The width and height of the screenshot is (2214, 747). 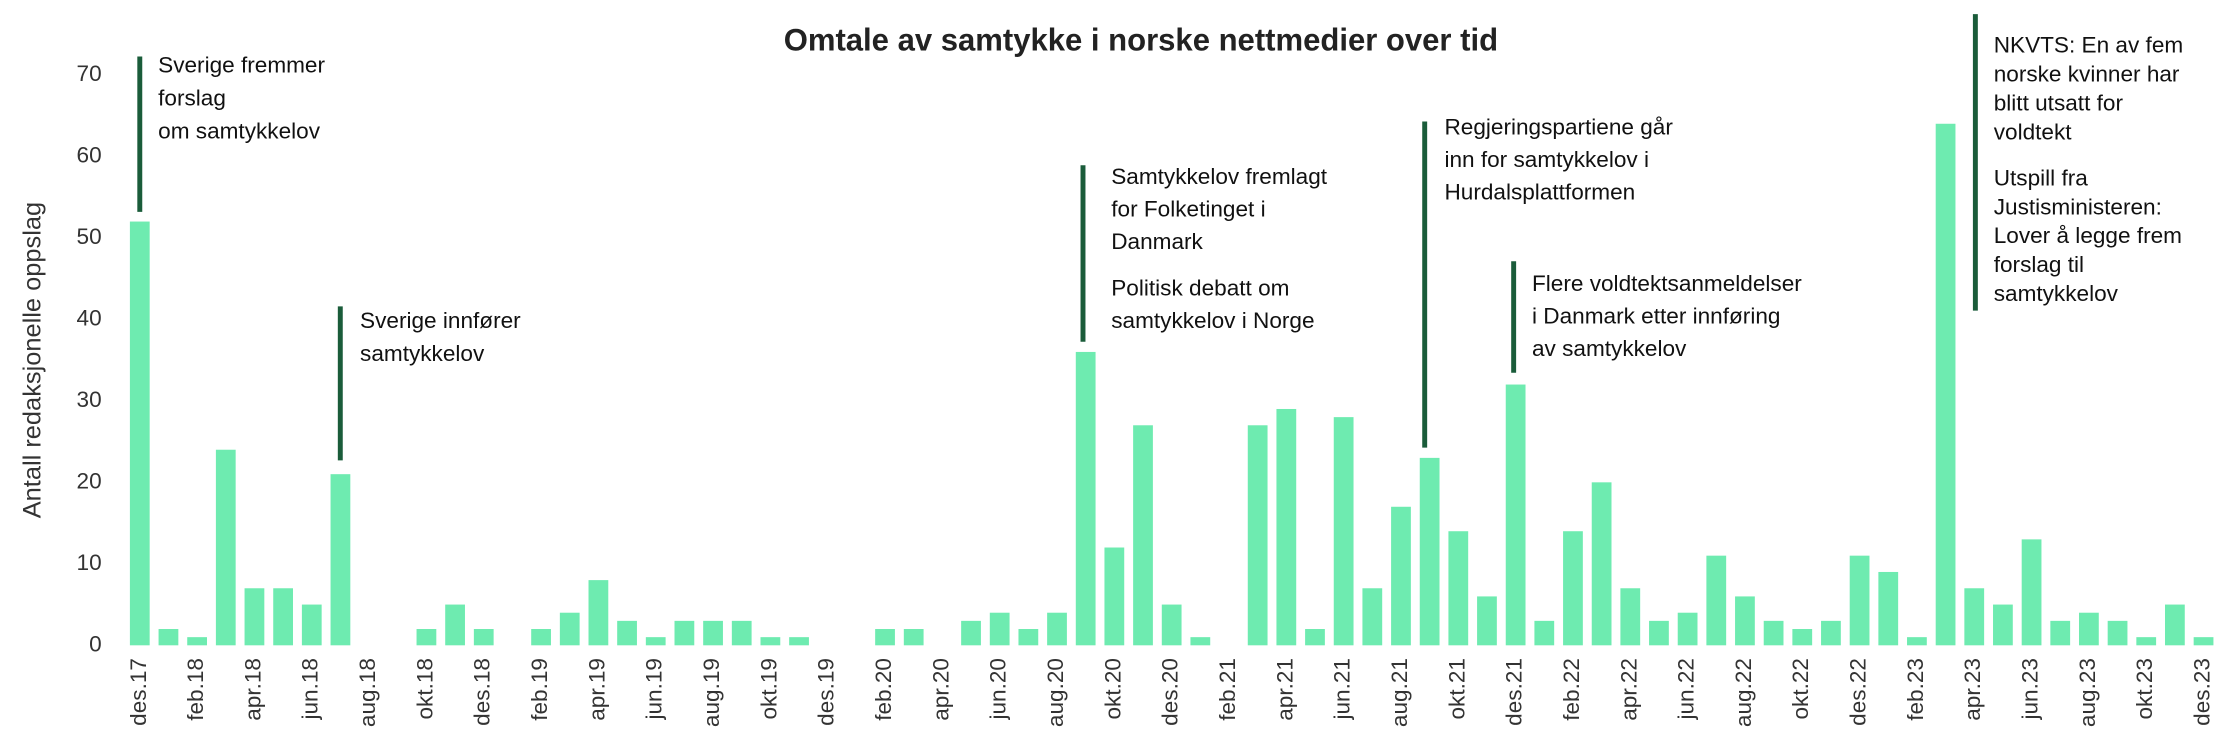 I want to click on x-tick-label: des.22, so click(x=1858, y=692).